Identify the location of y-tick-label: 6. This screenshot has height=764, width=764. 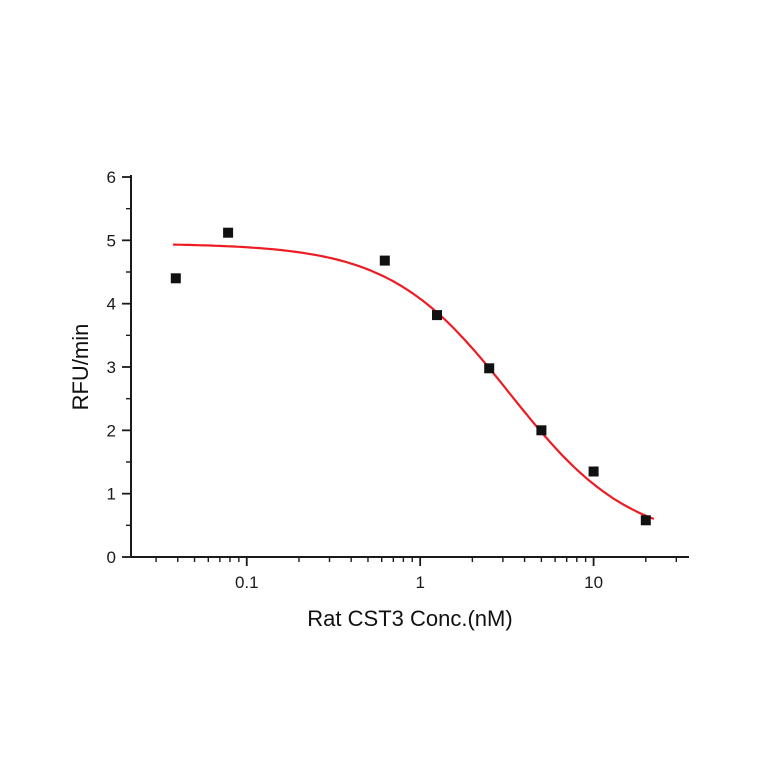
(111, 177).